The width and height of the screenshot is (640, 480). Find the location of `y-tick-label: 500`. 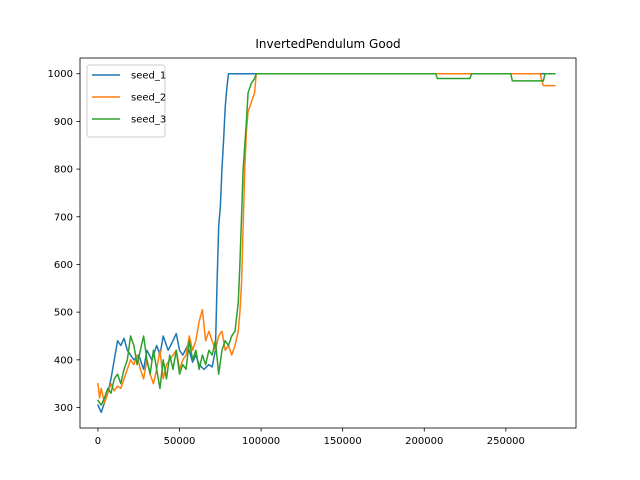

y-tick-label: 500 is located at coordinates (63, 313).